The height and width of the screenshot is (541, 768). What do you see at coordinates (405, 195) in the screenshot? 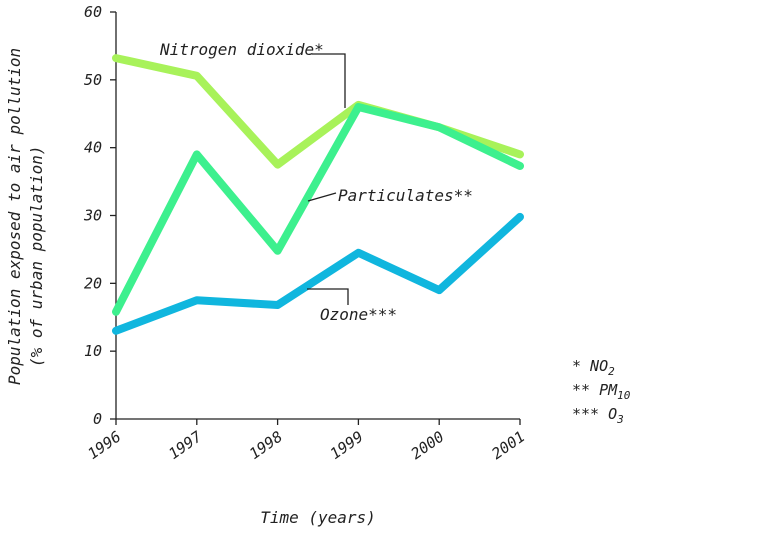
I see `series-label-particulates: Particulates**` at bounding box center [405, 195].